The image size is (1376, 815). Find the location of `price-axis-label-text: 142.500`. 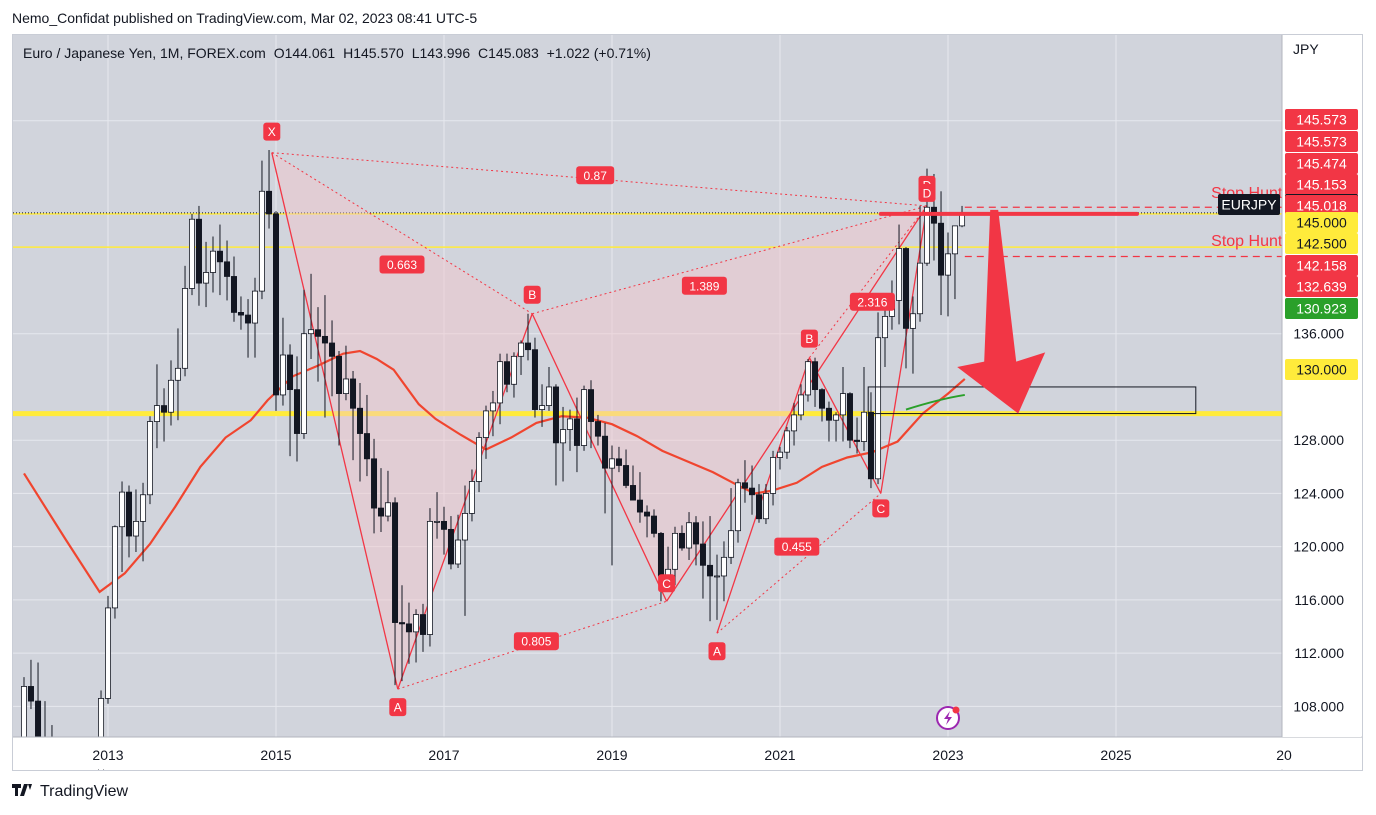

price-axis-label-text: 142.500 is located at coordinates (1321, 244).